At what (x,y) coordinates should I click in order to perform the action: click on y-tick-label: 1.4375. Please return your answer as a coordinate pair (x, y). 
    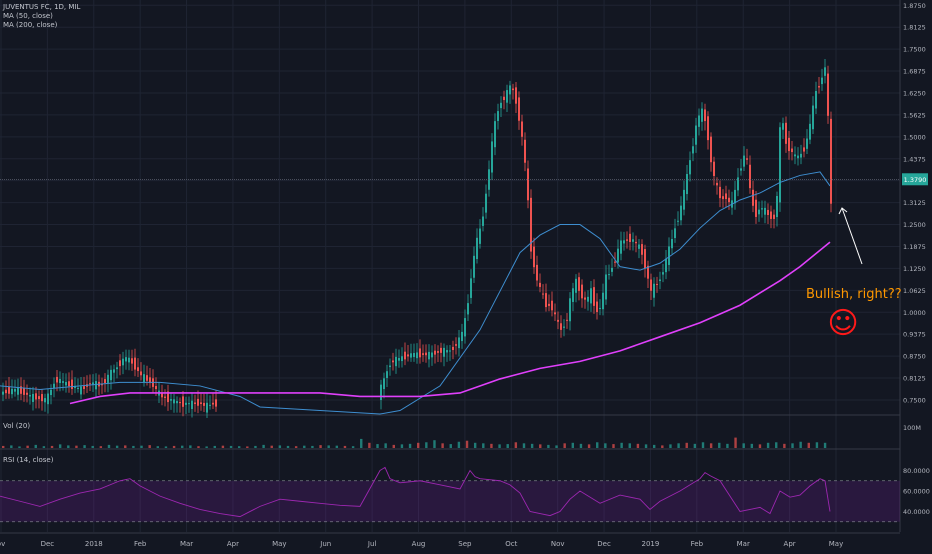
    Looking at the image, I should click on (914, 159).